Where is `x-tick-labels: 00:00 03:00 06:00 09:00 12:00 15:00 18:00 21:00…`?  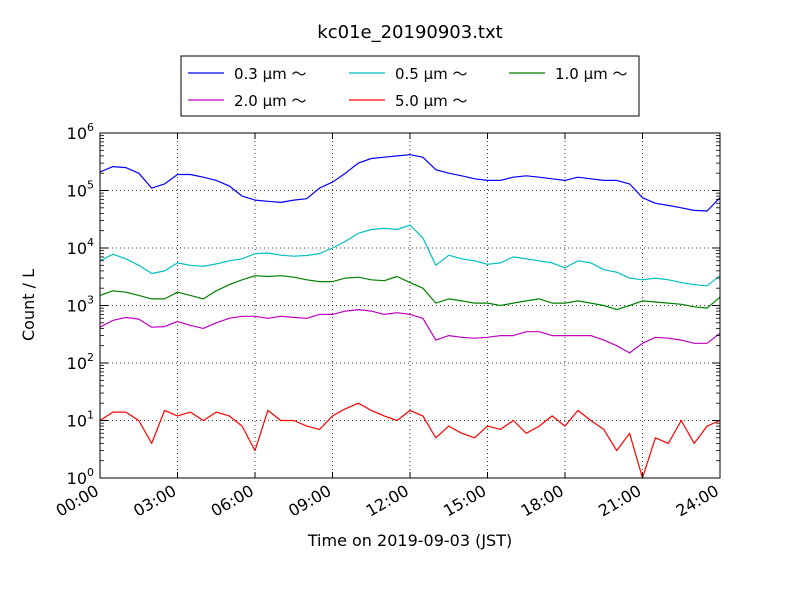 x-tick-labels: 00:00 03:00 06:00 09:00 12:00 15:00 18:00 21:00… is located at coordinates (387, 501).